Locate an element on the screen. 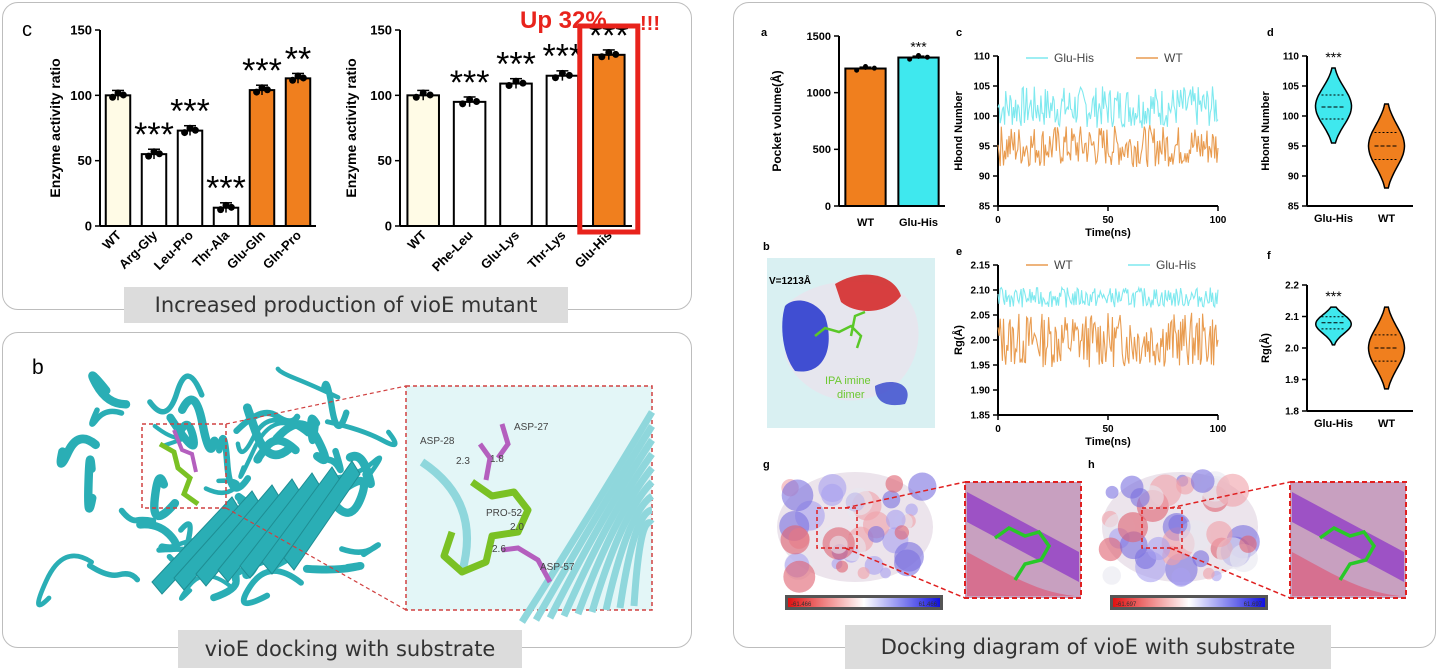 The height and width of the screenshot is (669, 1440). electrostatic-h-illustration: h -61.697 61.697 is located at coordinates (1247, 534).